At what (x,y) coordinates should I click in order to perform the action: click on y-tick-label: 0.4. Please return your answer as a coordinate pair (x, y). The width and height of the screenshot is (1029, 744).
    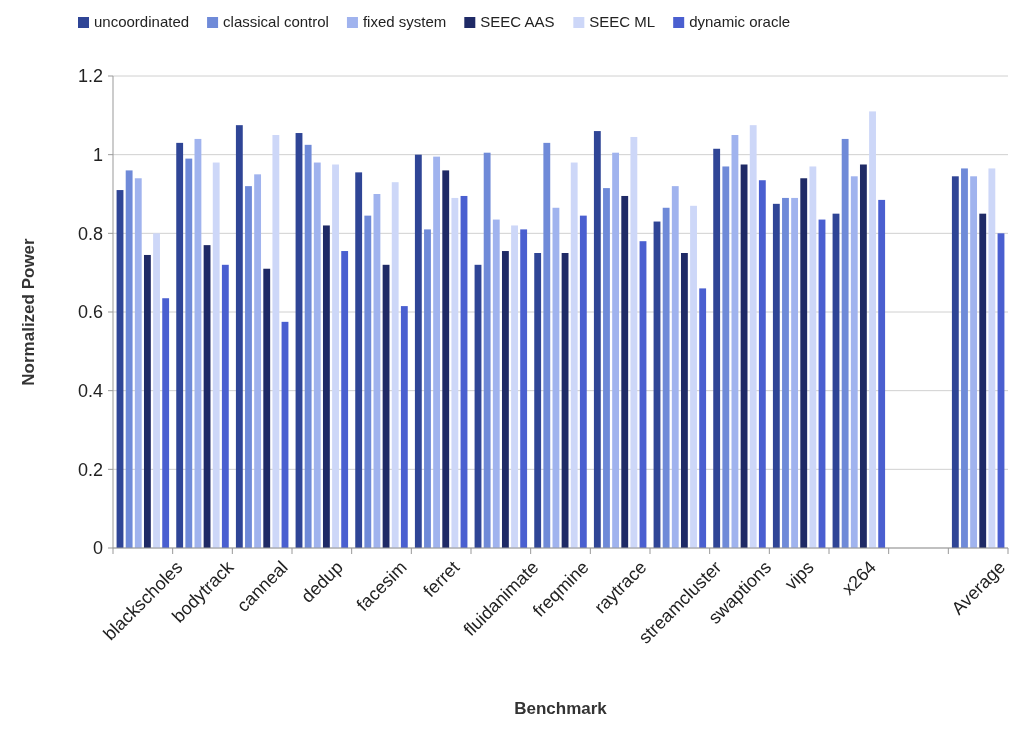
    Looking at the image, I should click on (90, 390).